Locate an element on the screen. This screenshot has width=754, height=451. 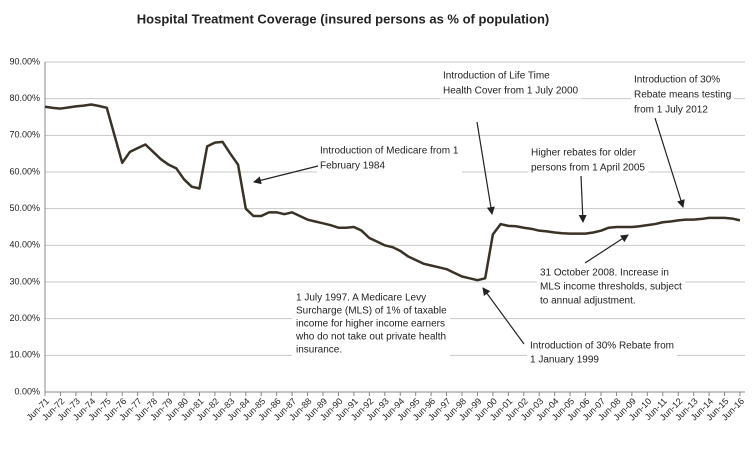
annotation-text: from 1 July 2012 is located at coordinates (671, 110).